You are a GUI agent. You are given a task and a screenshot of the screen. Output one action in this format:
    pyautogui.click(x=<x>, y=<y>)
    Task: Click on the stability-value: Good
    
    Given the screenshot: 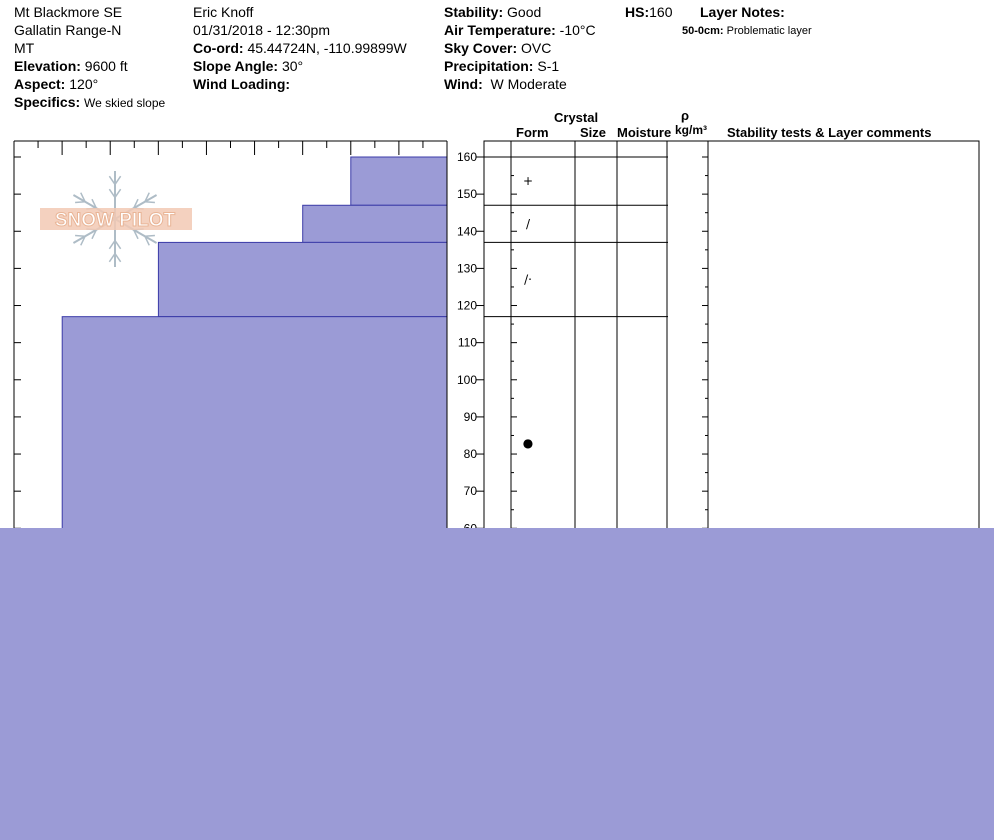 What is the action you would take?
    pyautogui.click(x=524, y=12)
    